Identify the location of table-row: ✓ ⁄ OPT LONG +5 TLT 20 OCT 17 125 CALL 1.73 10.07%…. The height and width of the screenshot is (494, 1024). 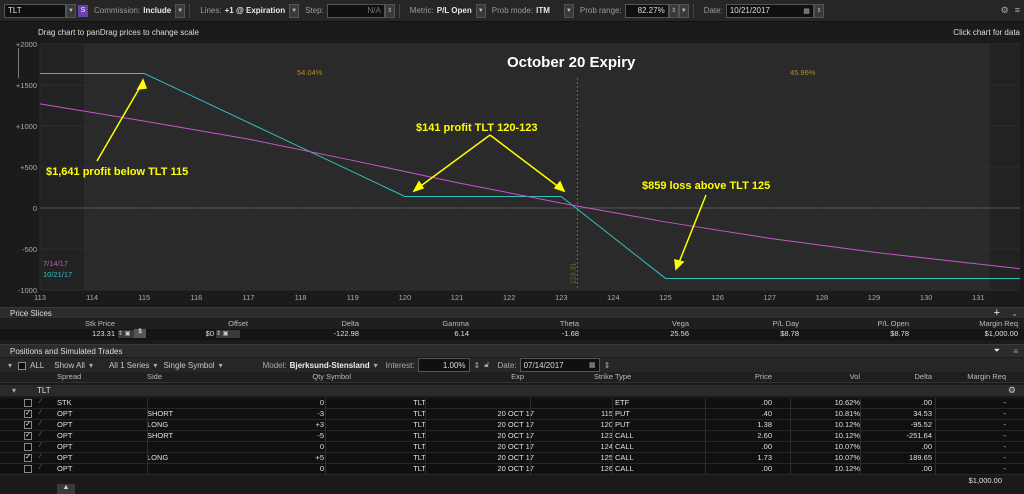
(512, 458).